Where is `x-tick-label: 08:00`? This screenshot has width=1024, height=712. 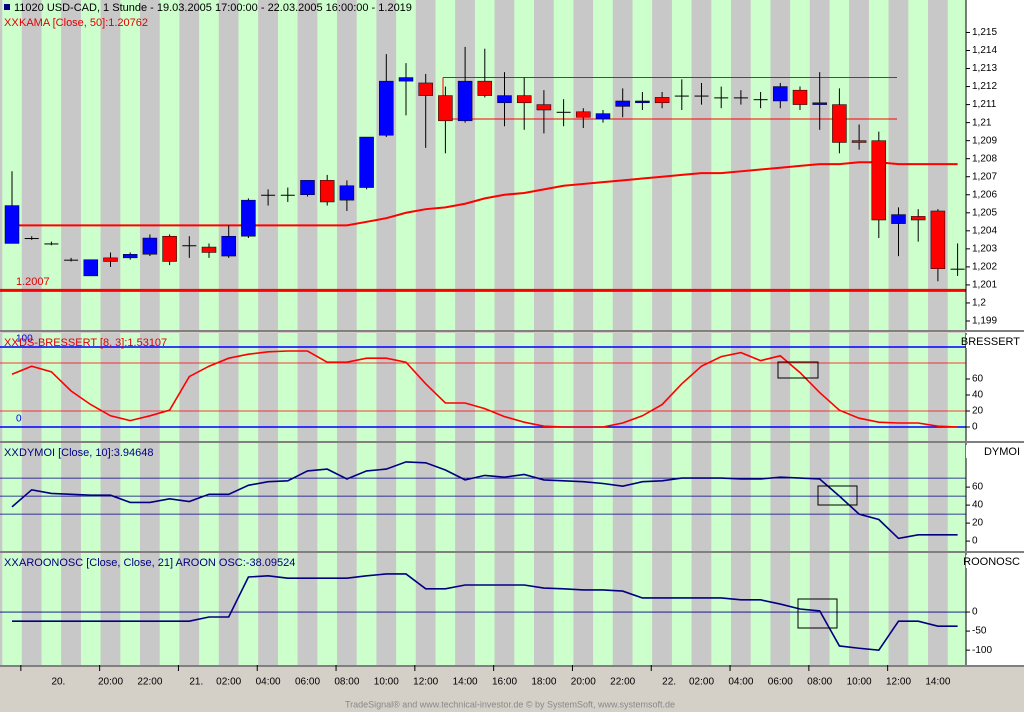
x-tick-label: 08:00 is located at coordinates (346, 682).